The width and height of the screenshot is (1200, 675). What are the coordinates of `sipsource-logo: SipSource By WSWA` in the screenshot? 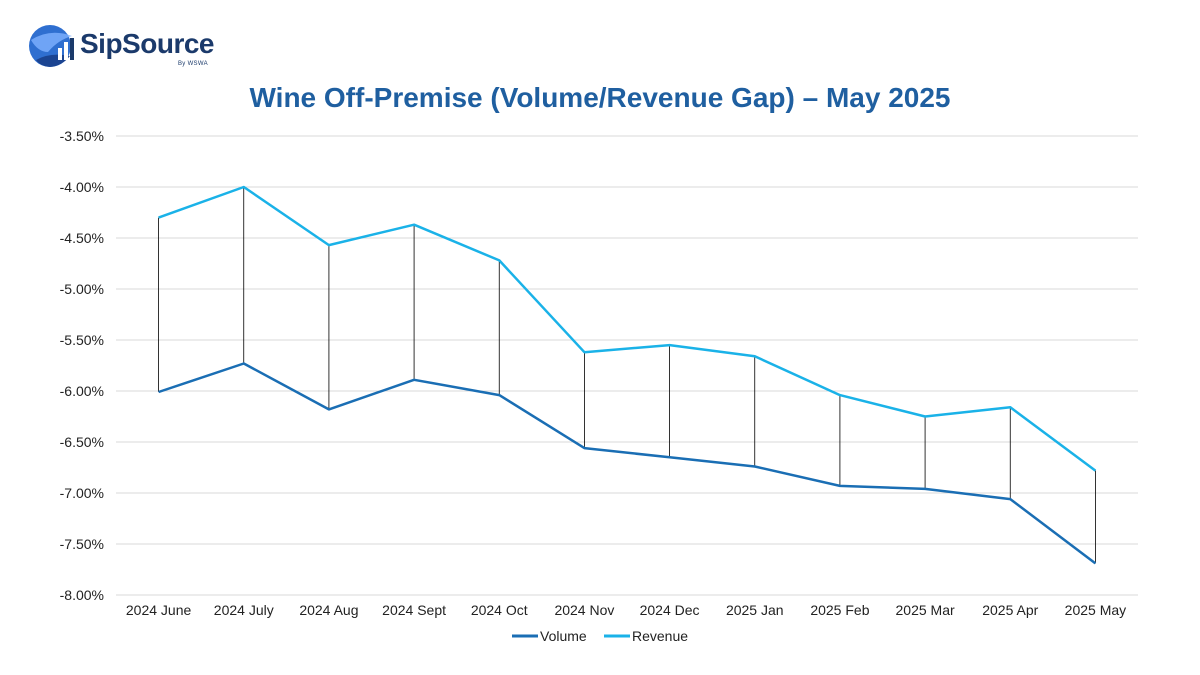 It's located at (128, 47).